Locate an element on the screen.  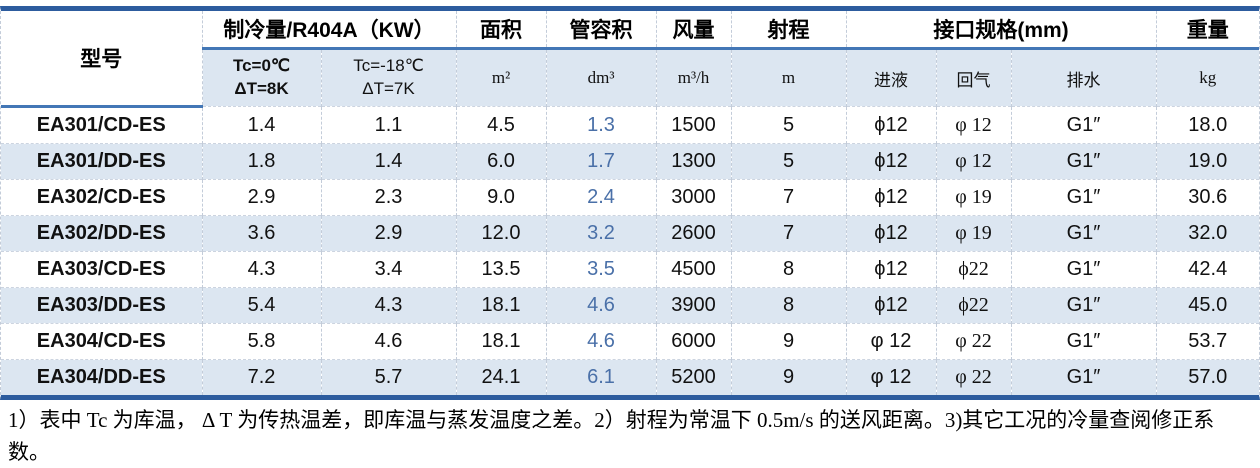
cell-area: 4.5 is located at coordinates (501, 125).